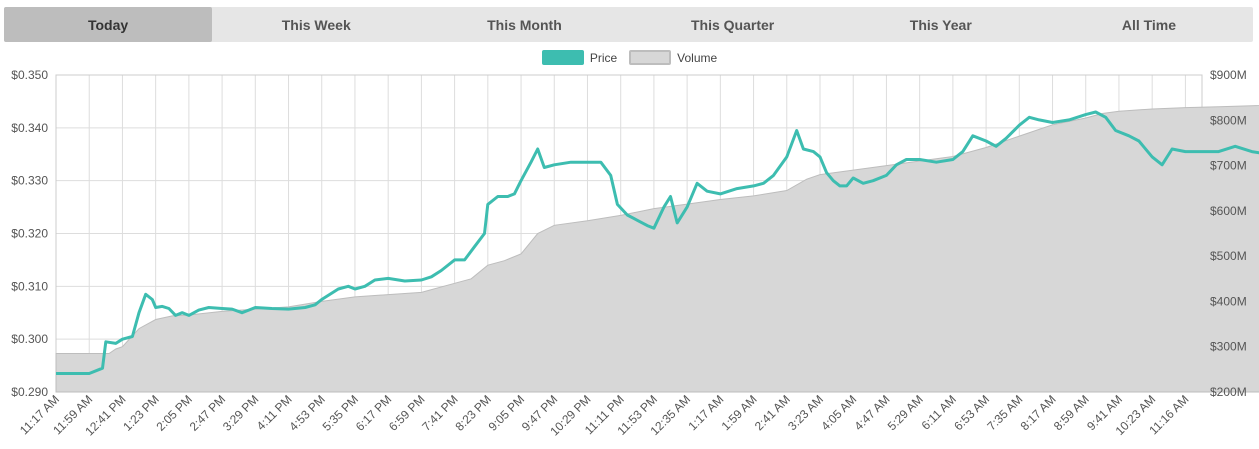 The height and width of the screenshot is (449, 1259). Describe the element at coordinates (805, 412) in the screenshot. I see `x-tick-label: 3:23 AM` at that location.